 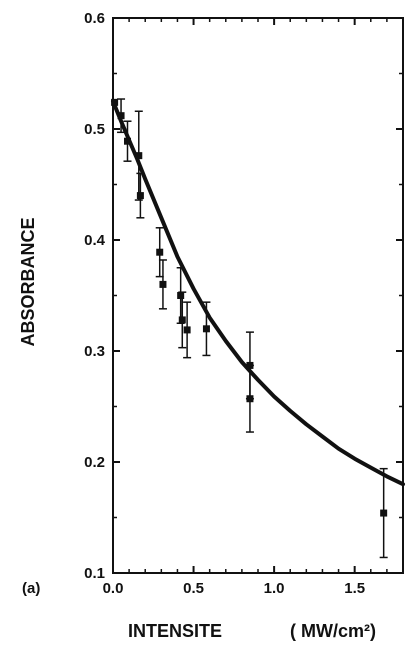 What do you see at coordinates (28, 281) in the screenshot?
I see `y-axis-title: ABSORBANCE` at bounding box center [28, 281].